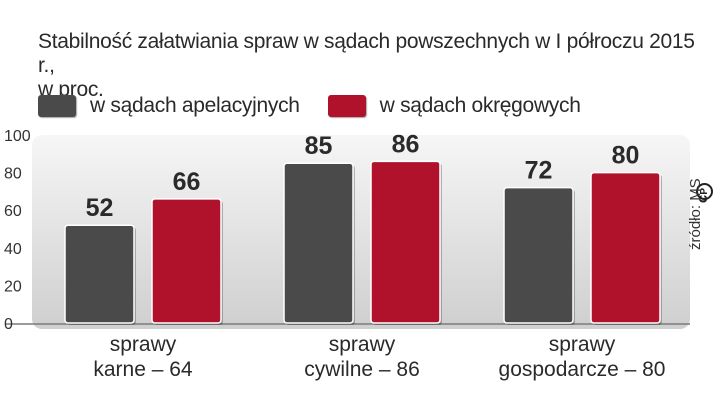  Describe the element at coordinates (582, 369) in the screenshot. I see `category-label: gospodarcze – 80` at that location.